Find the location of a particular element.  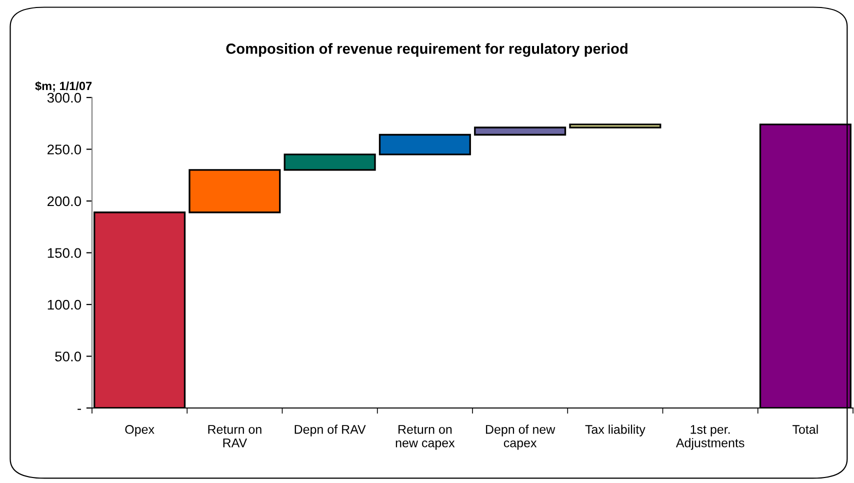

y-tick-label: 100.0 is located at coordinates (65, 305).